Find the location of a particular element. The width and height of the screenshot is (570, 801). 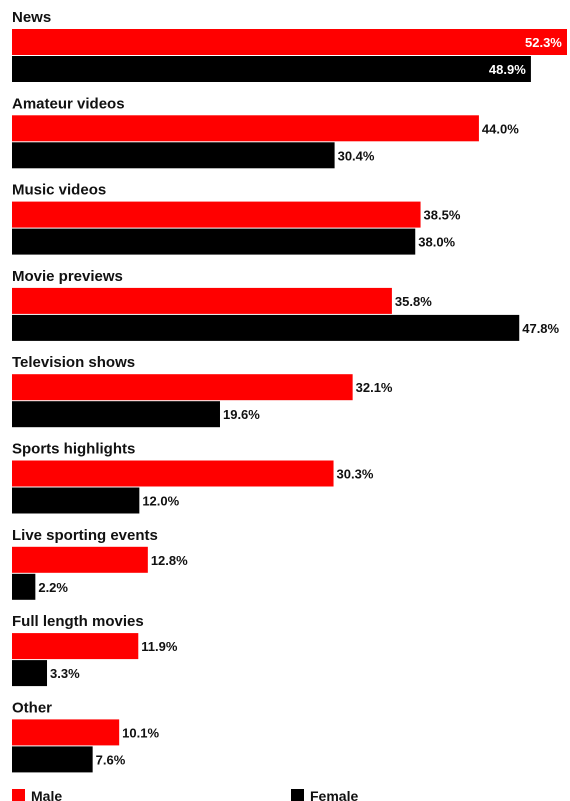

value-label-male: 10.1% is located at coordinates (140, 732).